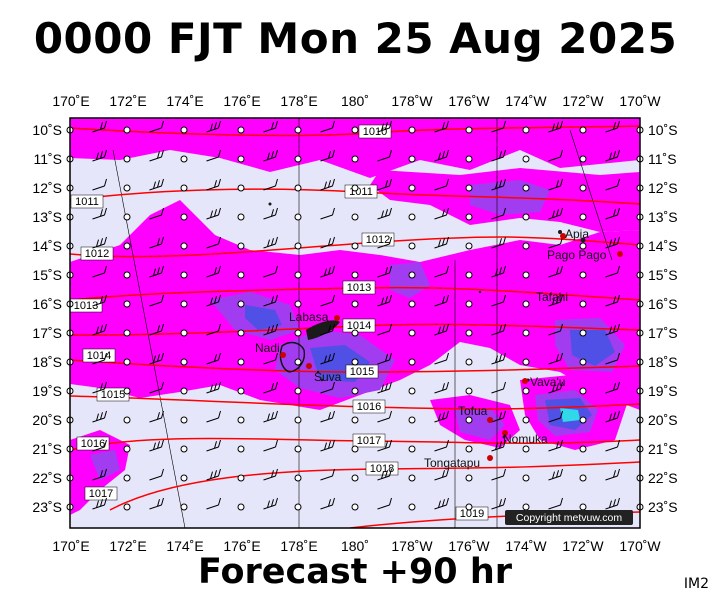  What do you see at coordinates (663, 420) in the screenshot?
I see `lat-label-right: 20˚S` at bounding box center [663, 420].